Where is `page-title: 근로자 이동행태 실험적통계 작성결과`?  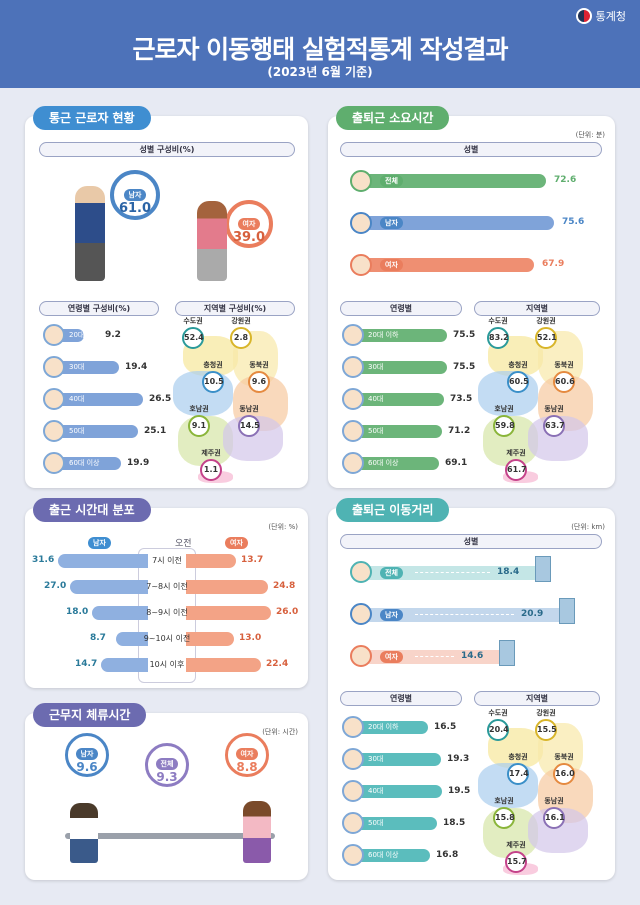
page-title: 근로자 이동행태 실험적통계 작성결과 is located at coordinates (320, 49).